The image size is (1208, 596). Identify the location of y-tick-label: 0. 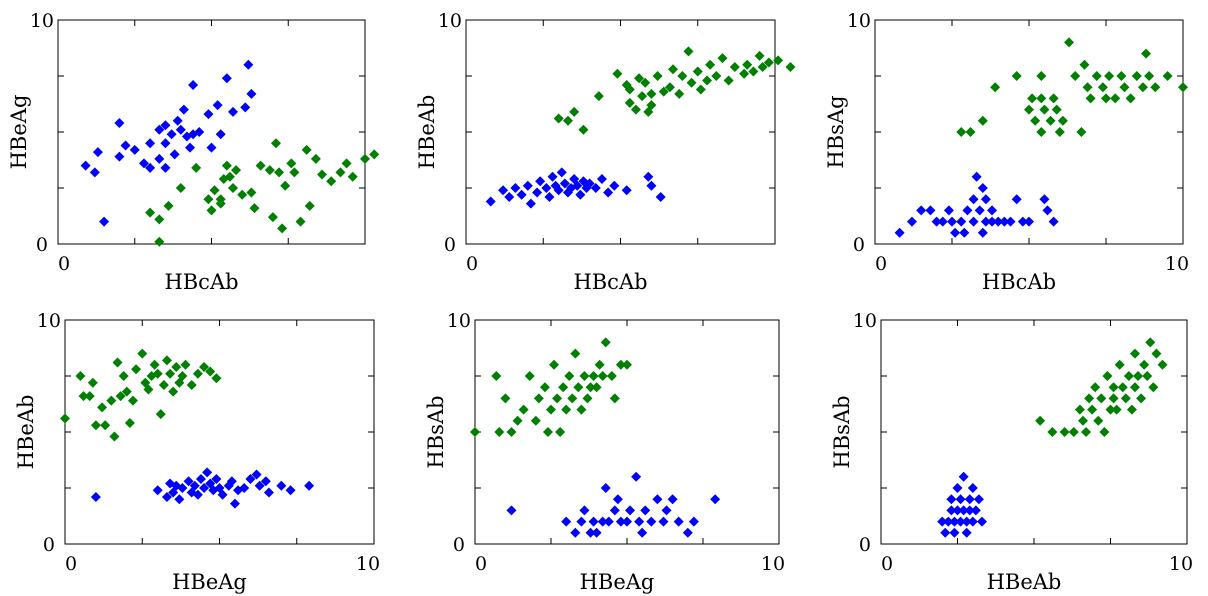
(459, 545).